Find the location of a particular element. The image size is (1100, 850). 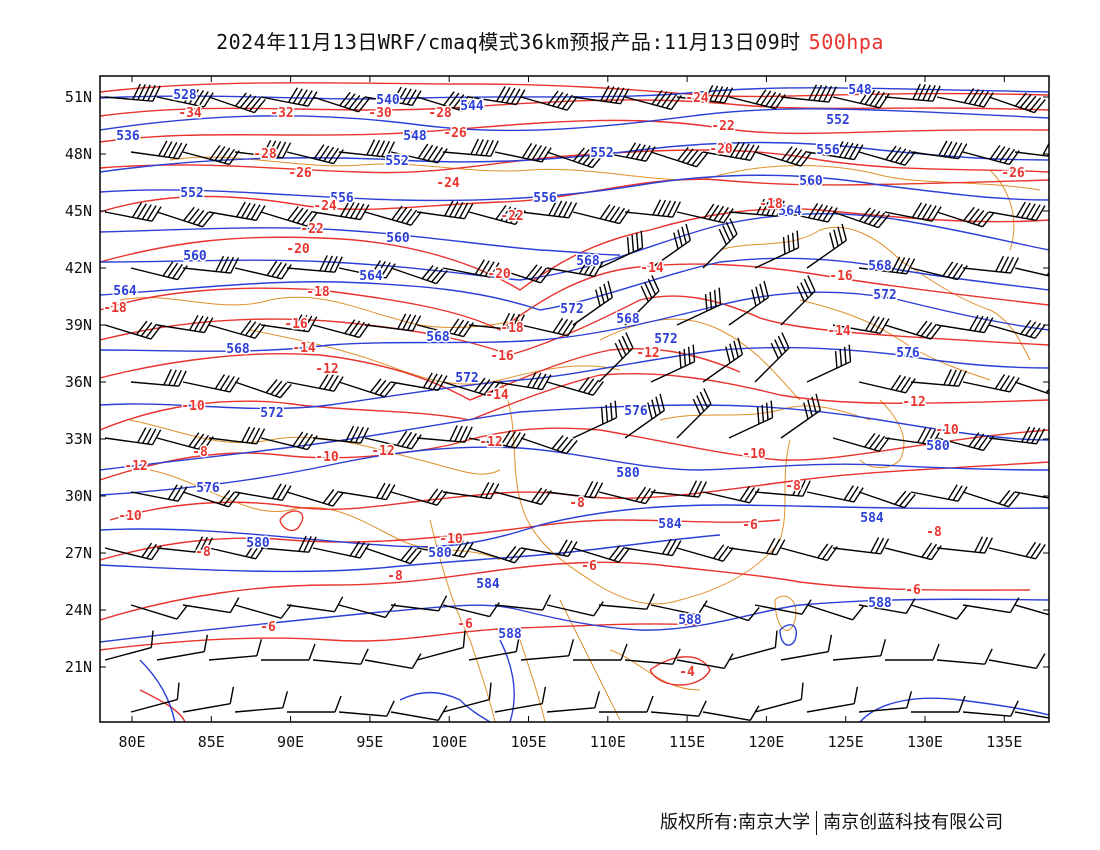

temperature-label: -28 is located at coordinates (265, 154).